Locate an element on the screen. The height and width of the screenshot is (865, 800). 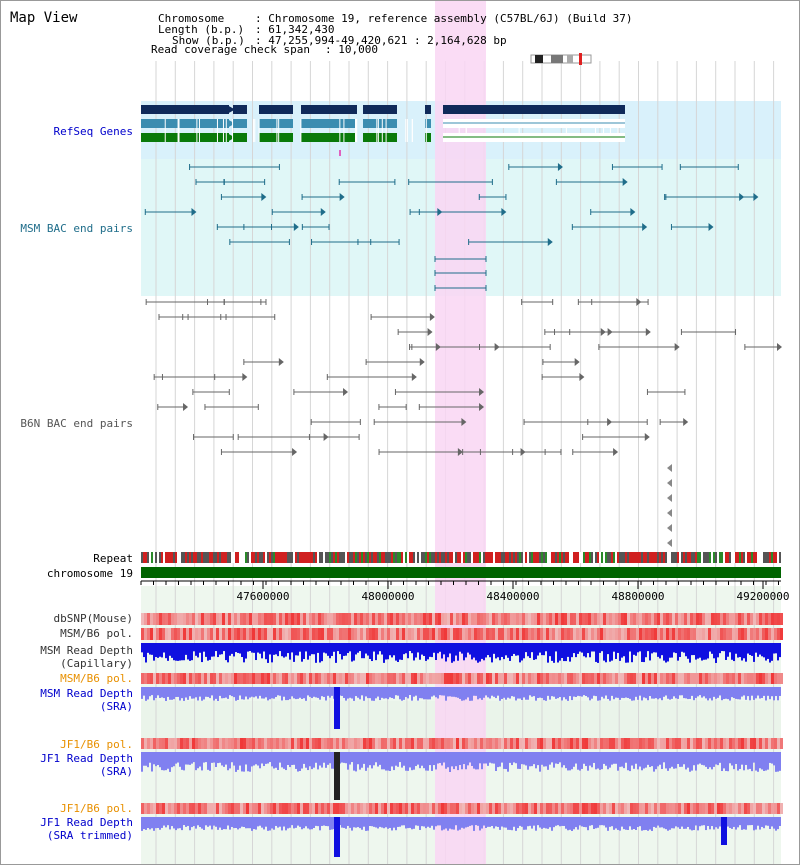
track-label-jf1-b6-pol-2: JF1/B6 pol. is located at coordinates (96, 808).